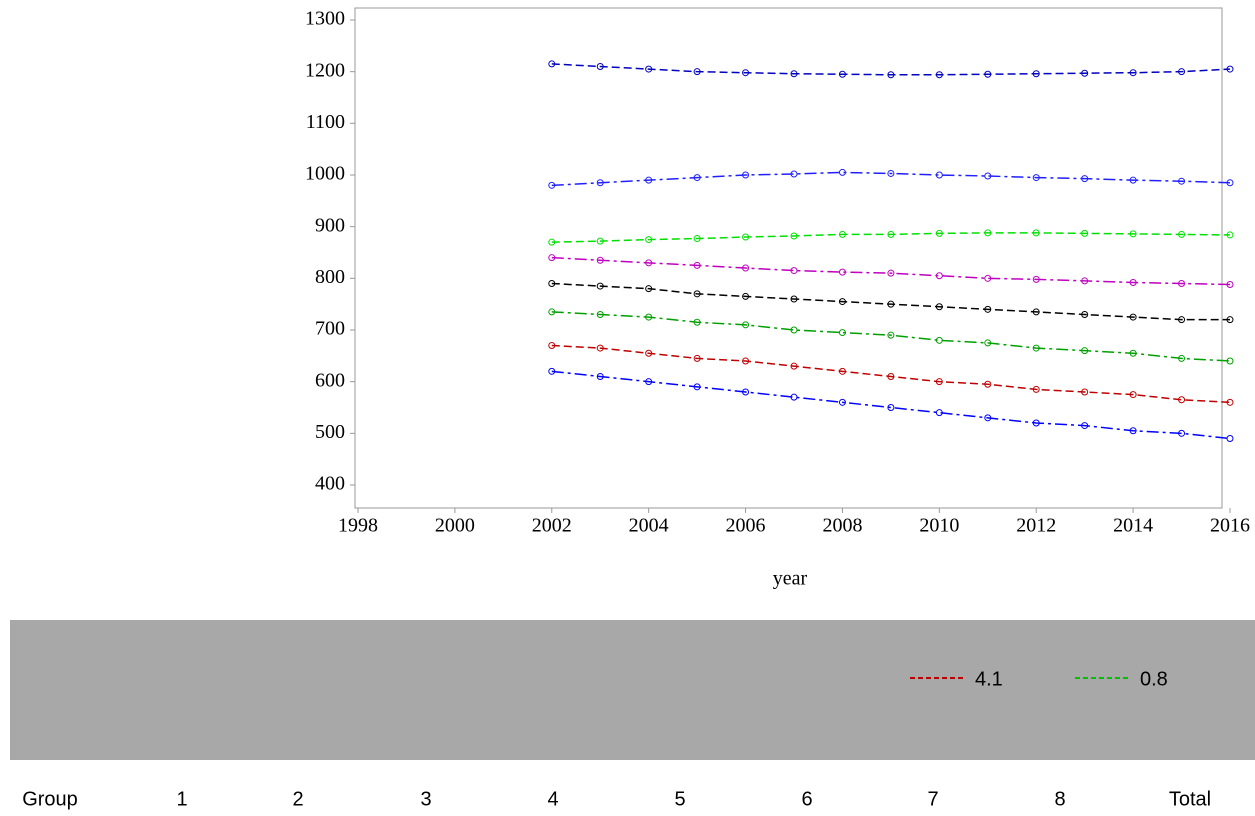  I want to click on annotation: 4.1, so click(989, 679).